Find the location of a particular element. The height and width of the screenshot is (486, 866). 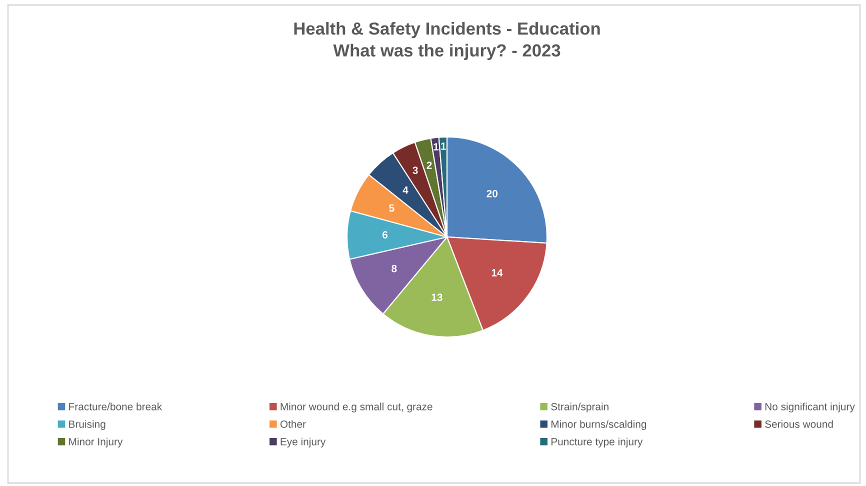

legend-label: Fracture/bone break is located at coordinates (115, 406).